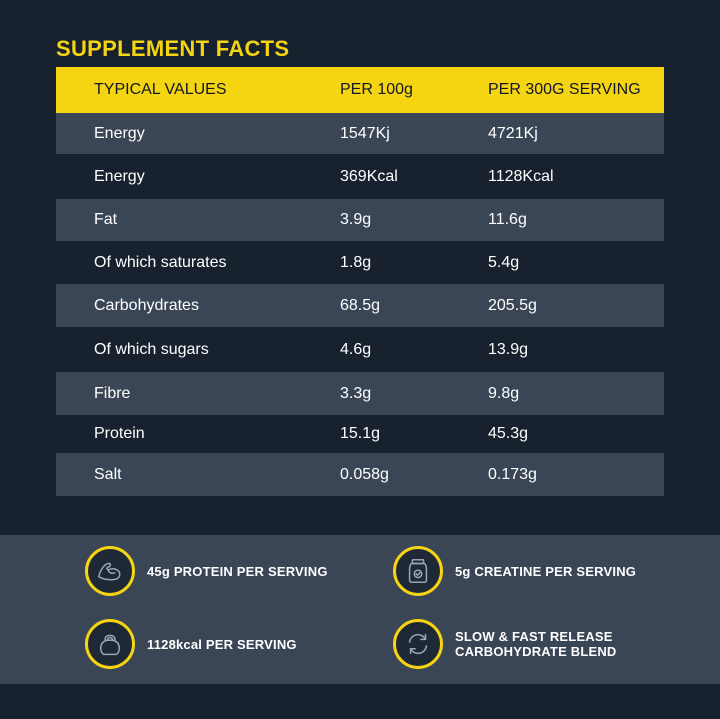  Describe the element at coordinates (507, 219) in the screenshot. I see `per-serving-value: 11.6g` at that location.